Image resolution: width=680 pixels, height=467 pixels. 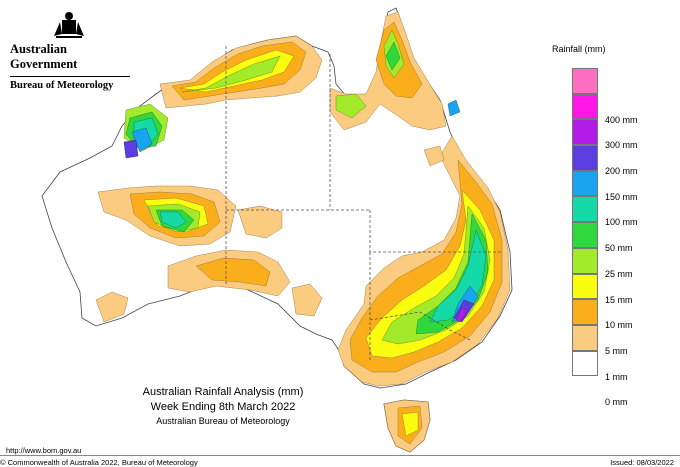 I want to click on map-subtitle: Week Ending 8th March 2022, so click(x=223, y=407).